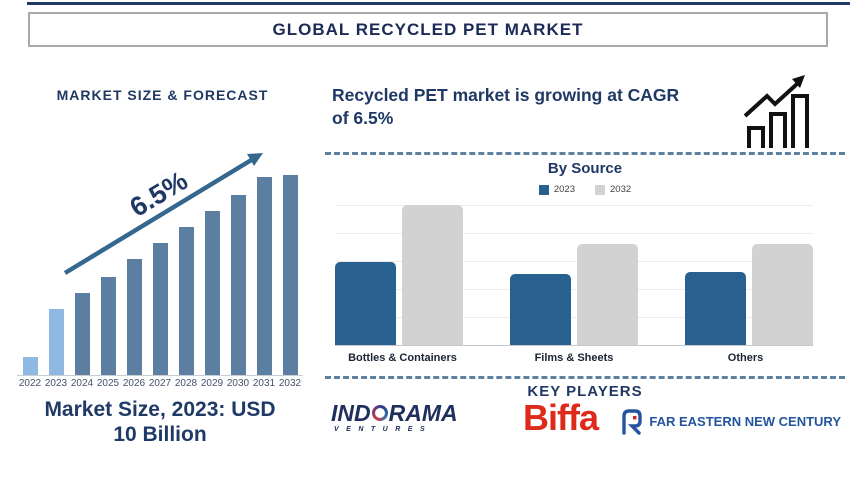  I want to click on legend-item: 2023, so click(556, 189).